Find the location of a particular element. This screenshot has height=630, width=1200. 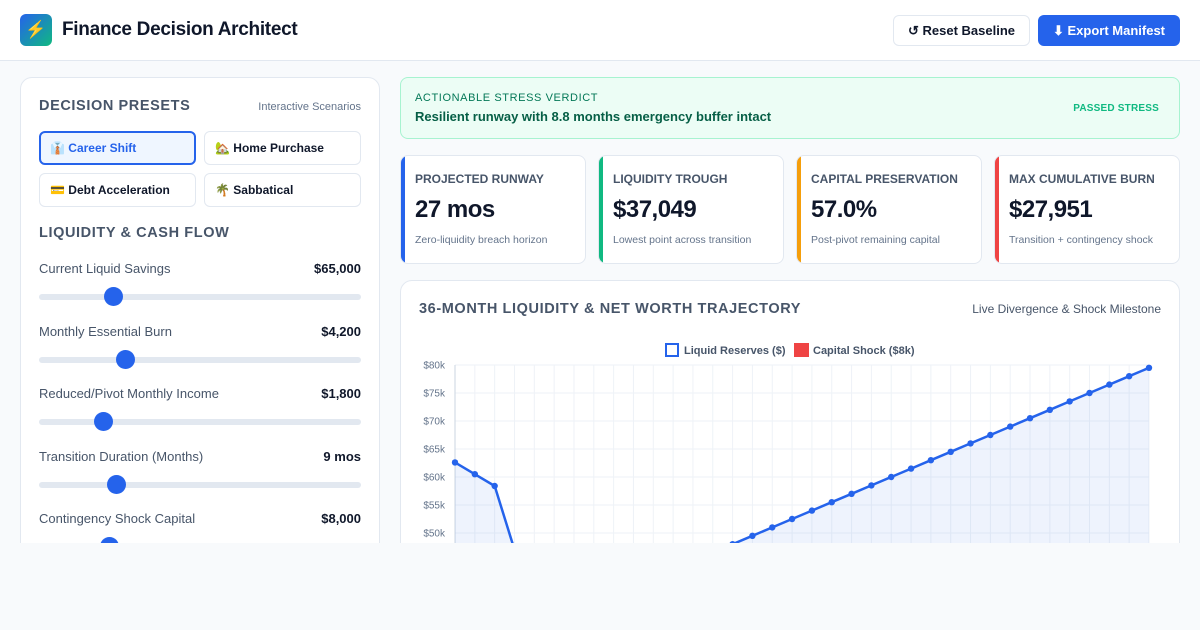

y-tick-label: $50k is located at coordinates (434, 534).